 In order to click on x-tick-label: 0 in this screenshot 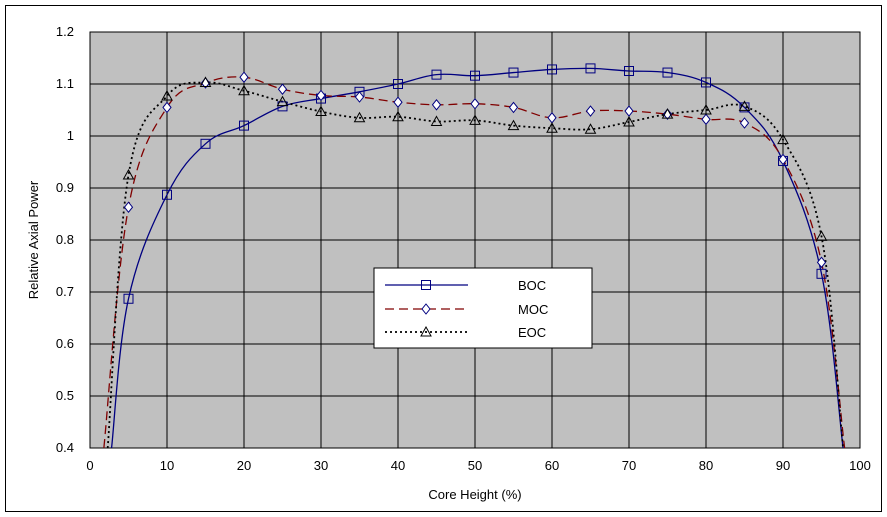, I will do `click(89, 465)`.